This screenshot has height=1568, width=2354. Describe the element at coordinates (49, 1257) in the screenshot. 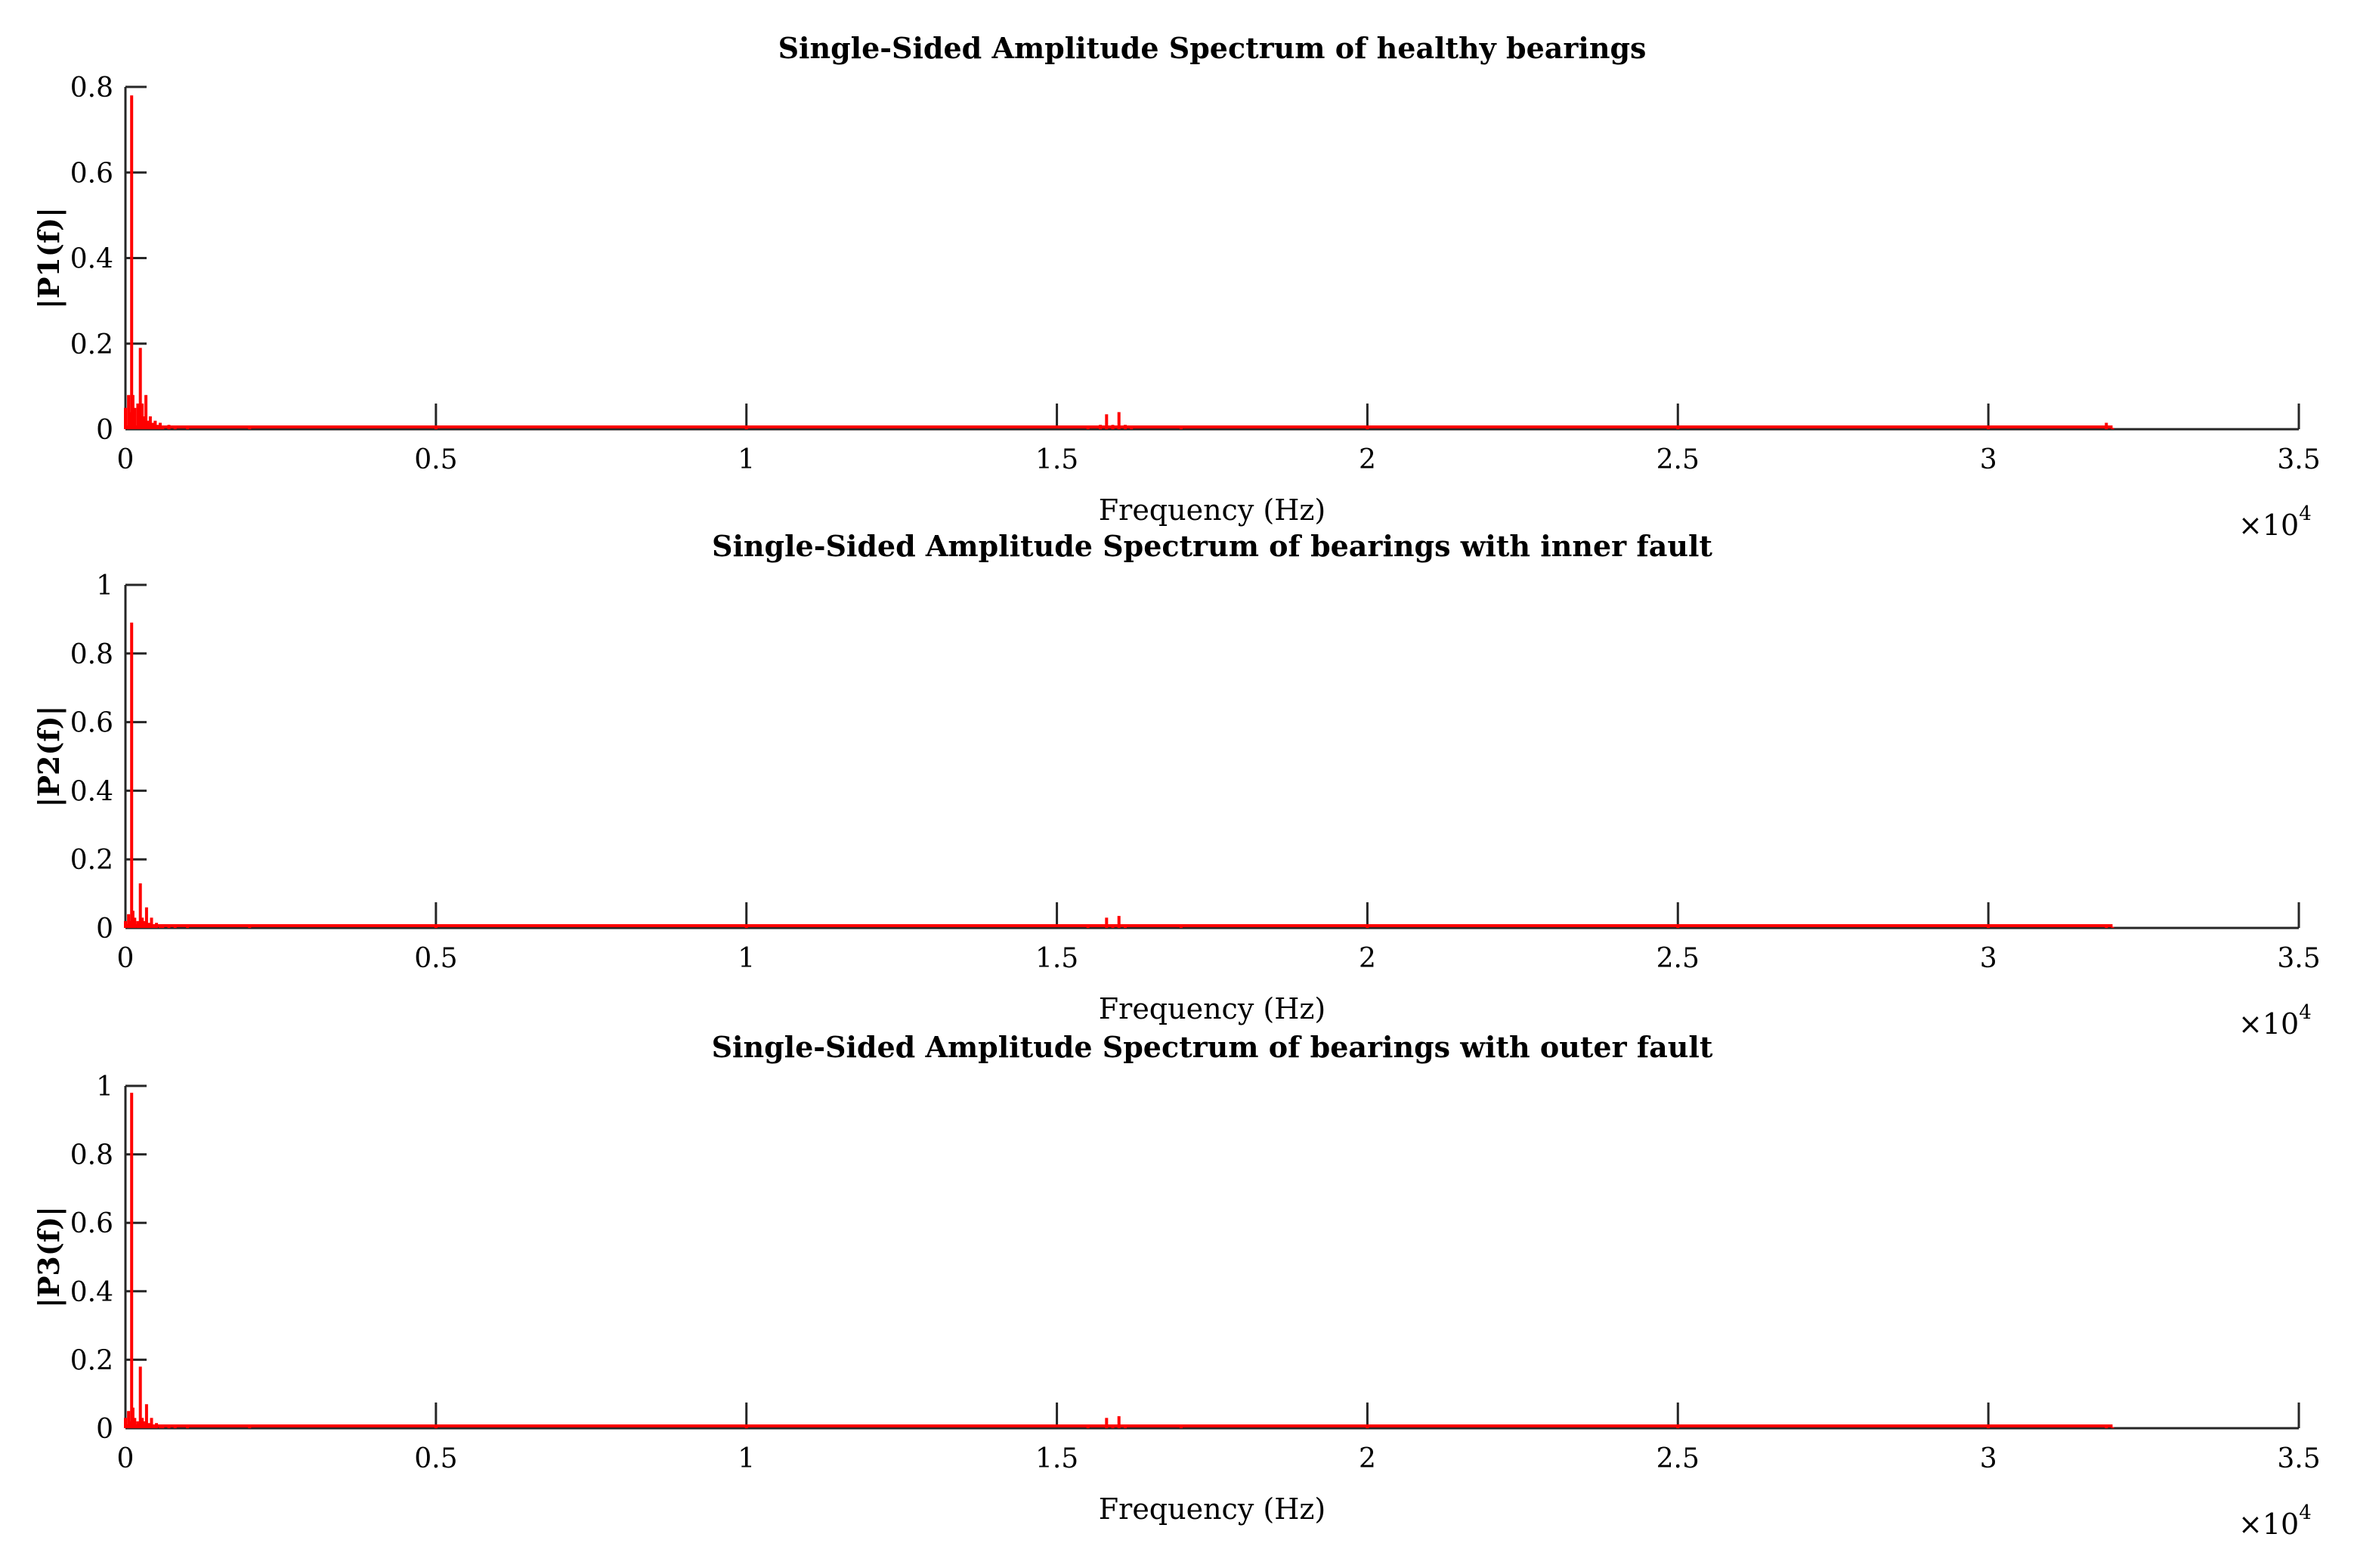

I see `y-axis-label: |P3(f)|` at that location.